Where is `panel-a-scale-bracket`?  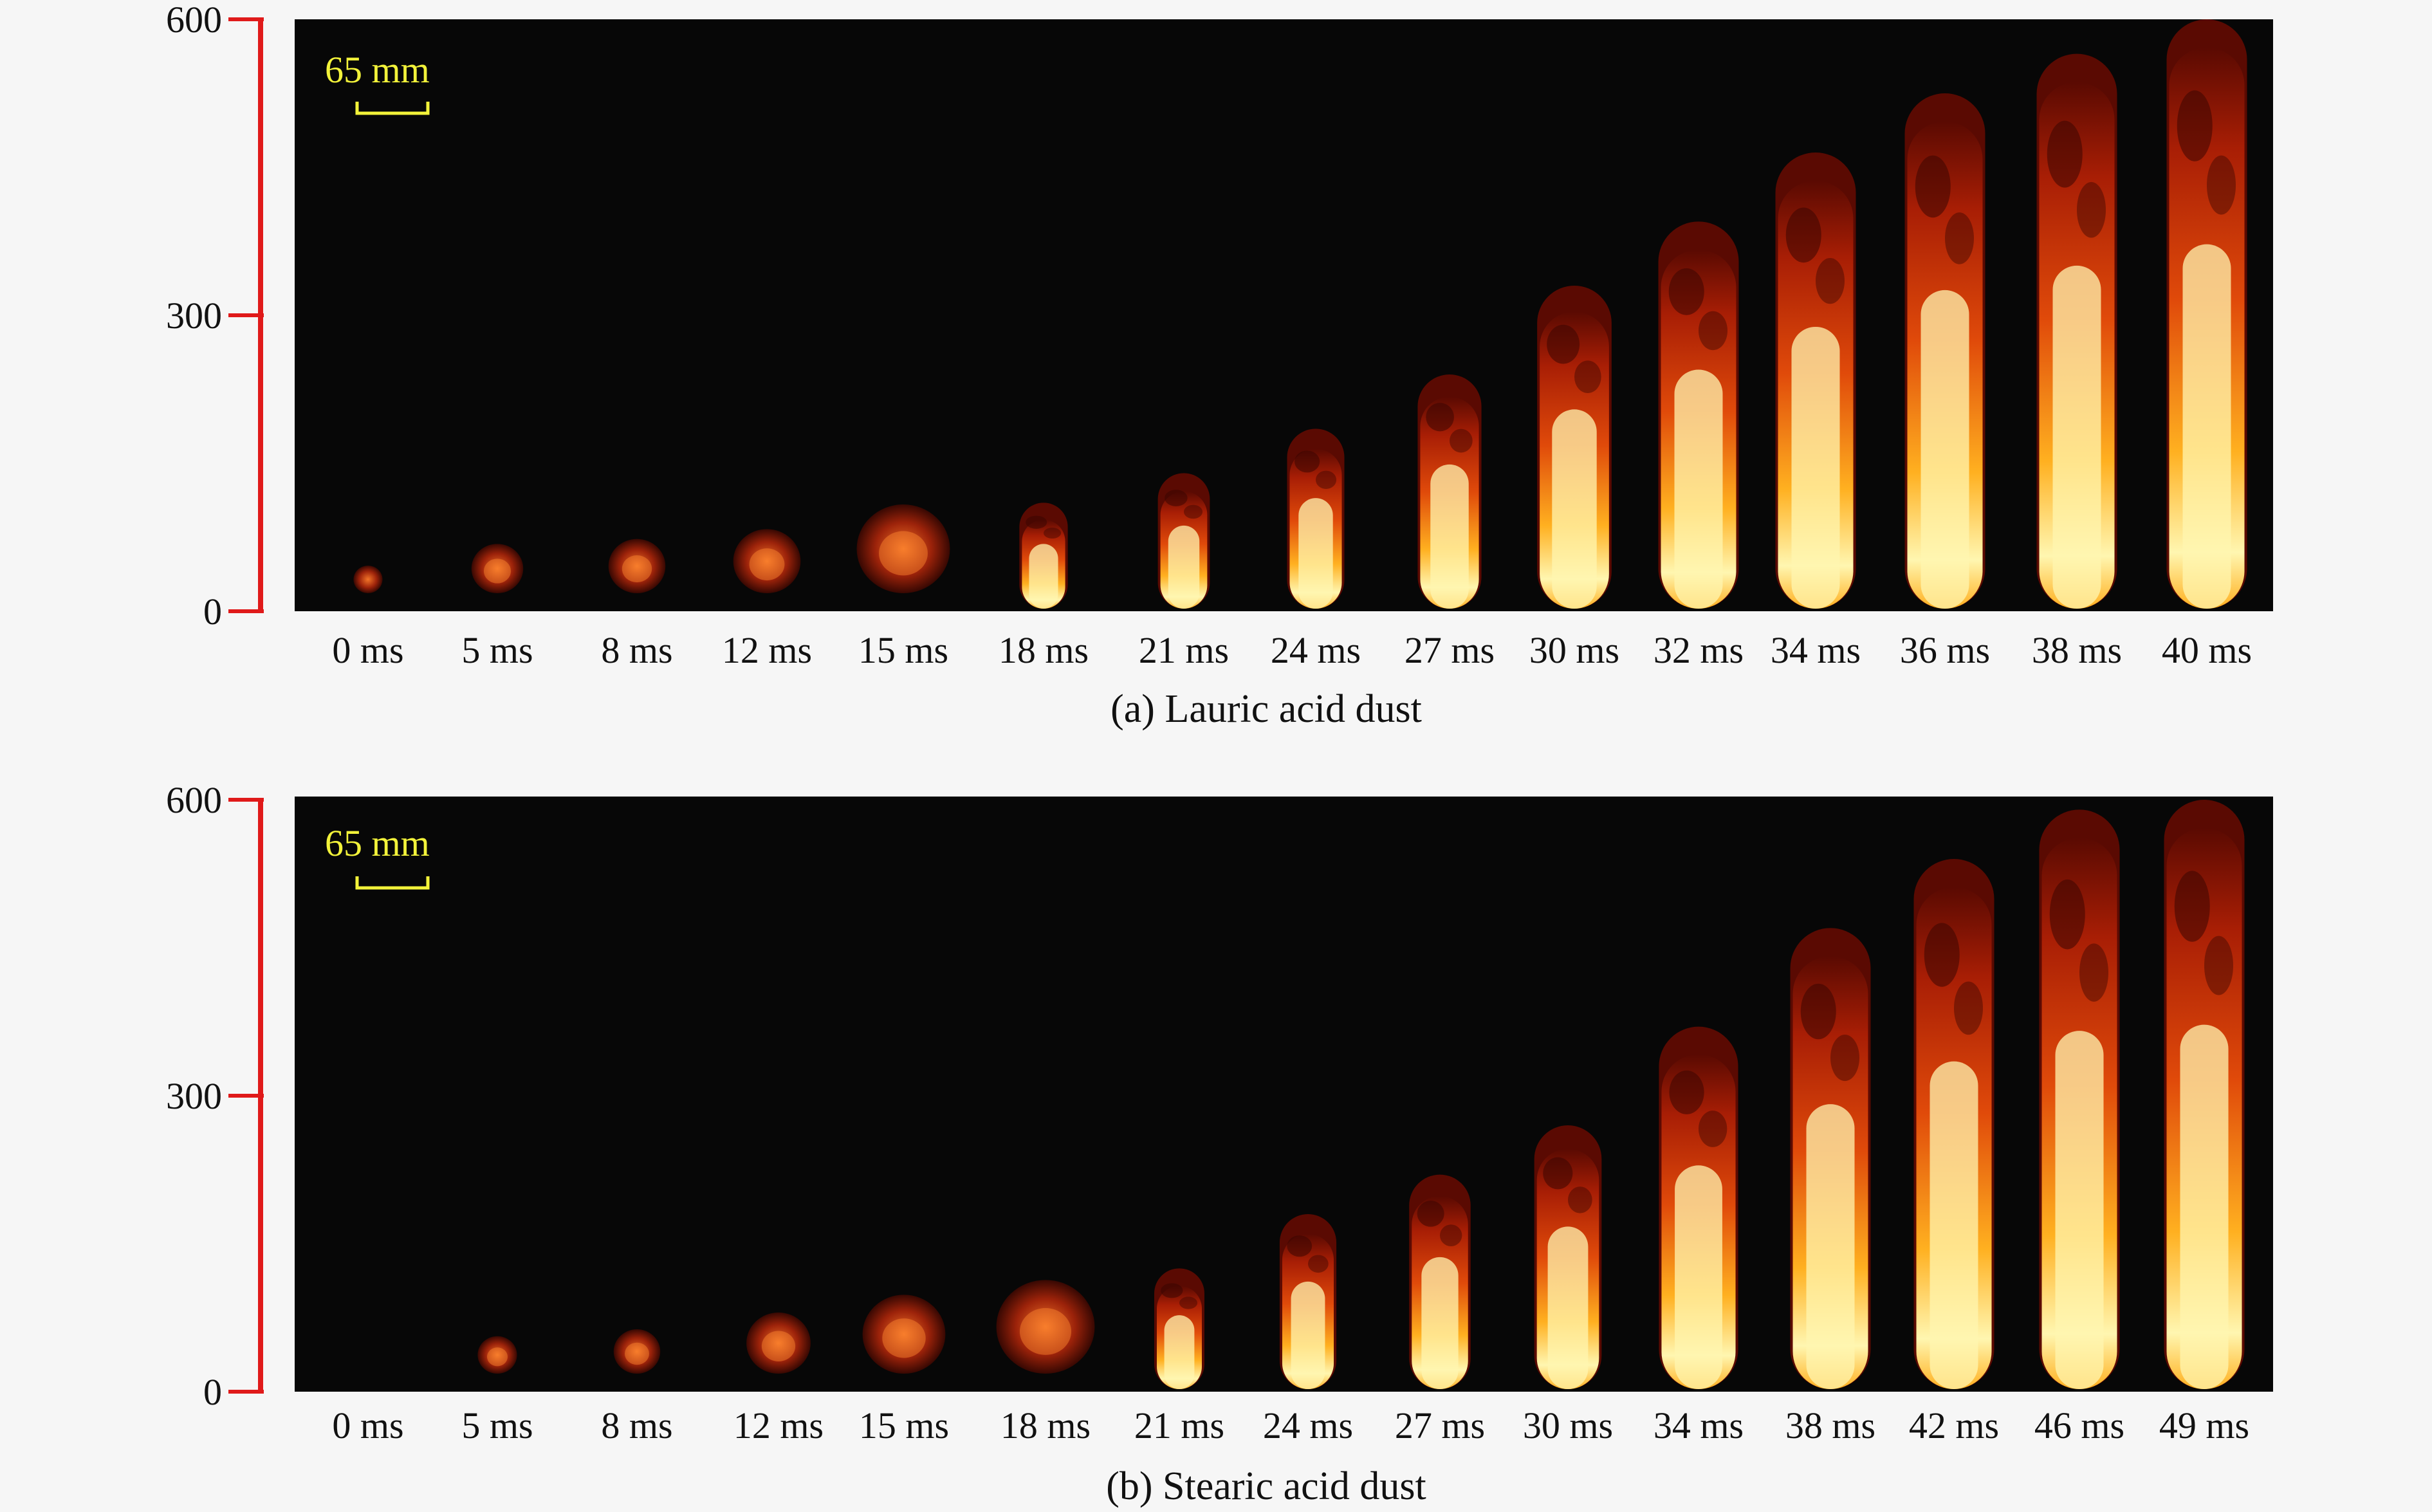 panel-a-scale-bracket is located at coordinates (392, 108).